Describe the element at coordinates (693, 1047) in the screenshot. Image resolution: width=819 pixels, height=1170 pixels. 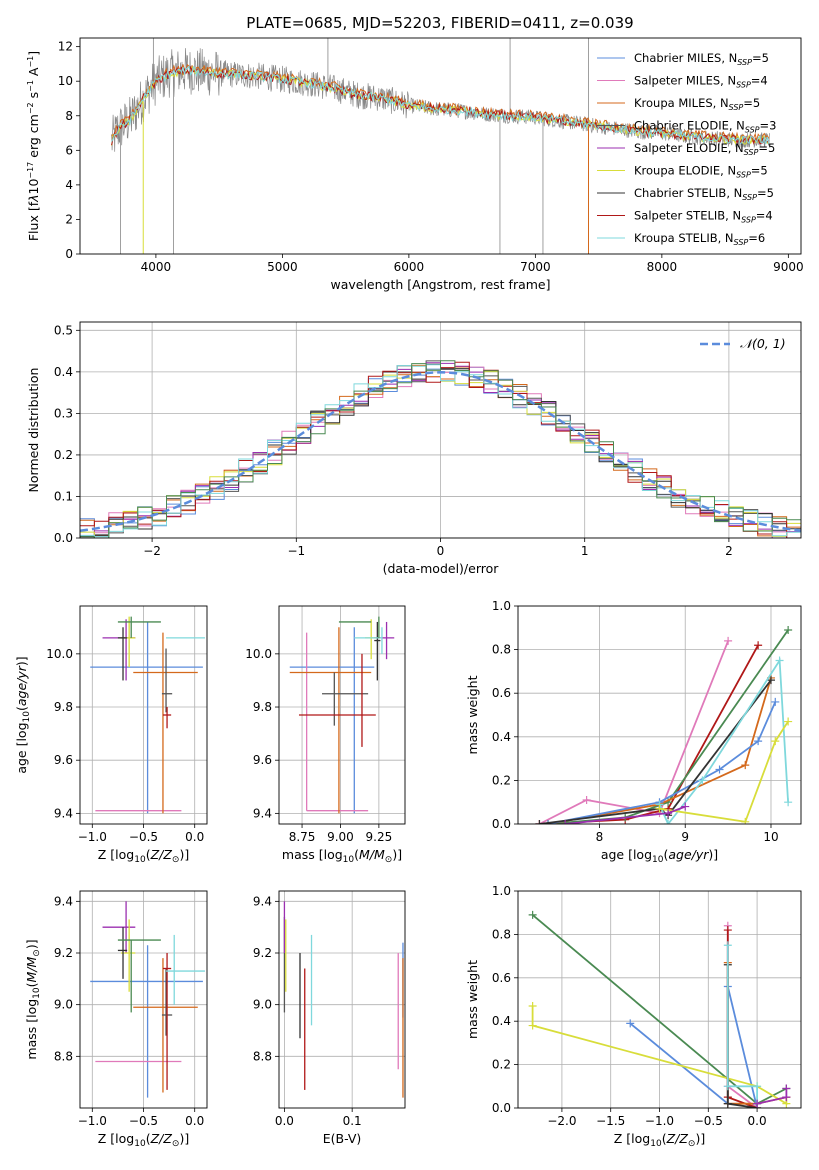
I see `mass-weight-line-chabrier_miles` at that location.